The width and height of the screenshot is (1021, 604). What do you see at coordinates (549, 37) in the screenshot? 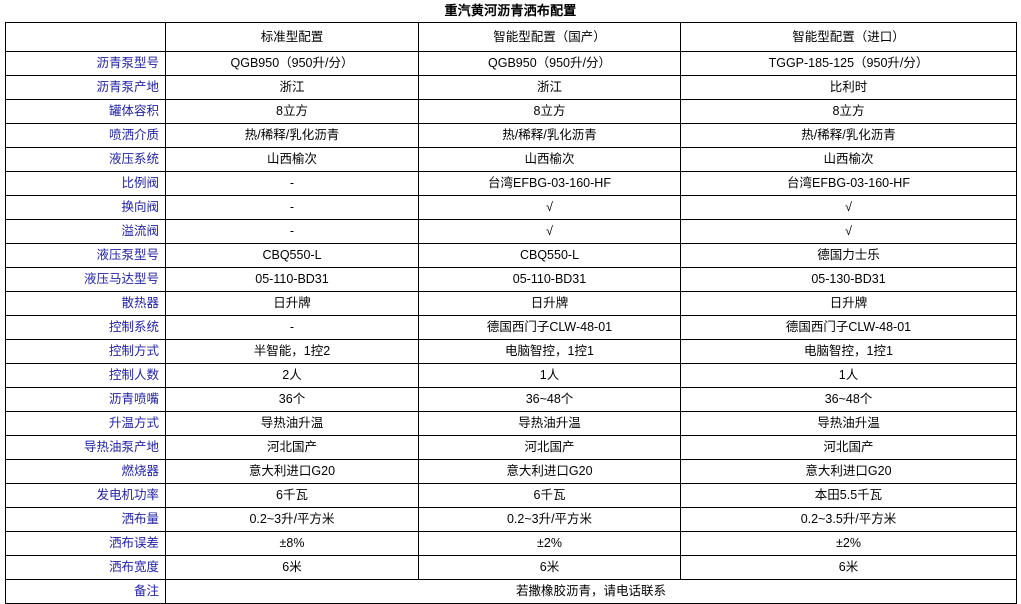
I see `column-header-smart-domestic: 智能型配置（国产）` at bounding box center [549, 37].